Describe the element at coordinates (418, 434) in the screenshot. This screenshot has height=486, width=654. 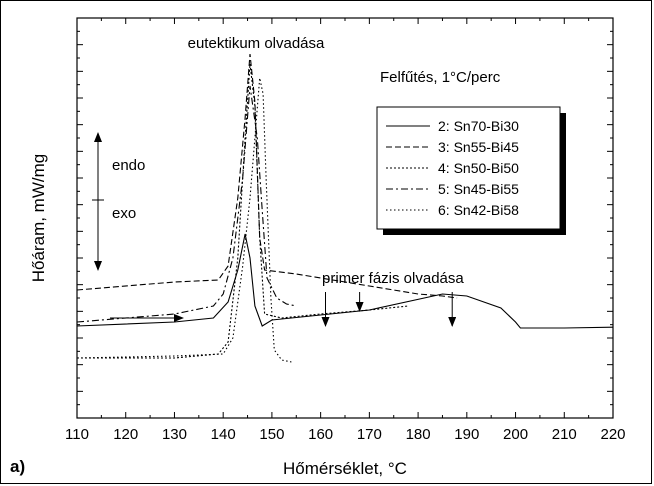
I see `x-tick-label: 180` at that location.